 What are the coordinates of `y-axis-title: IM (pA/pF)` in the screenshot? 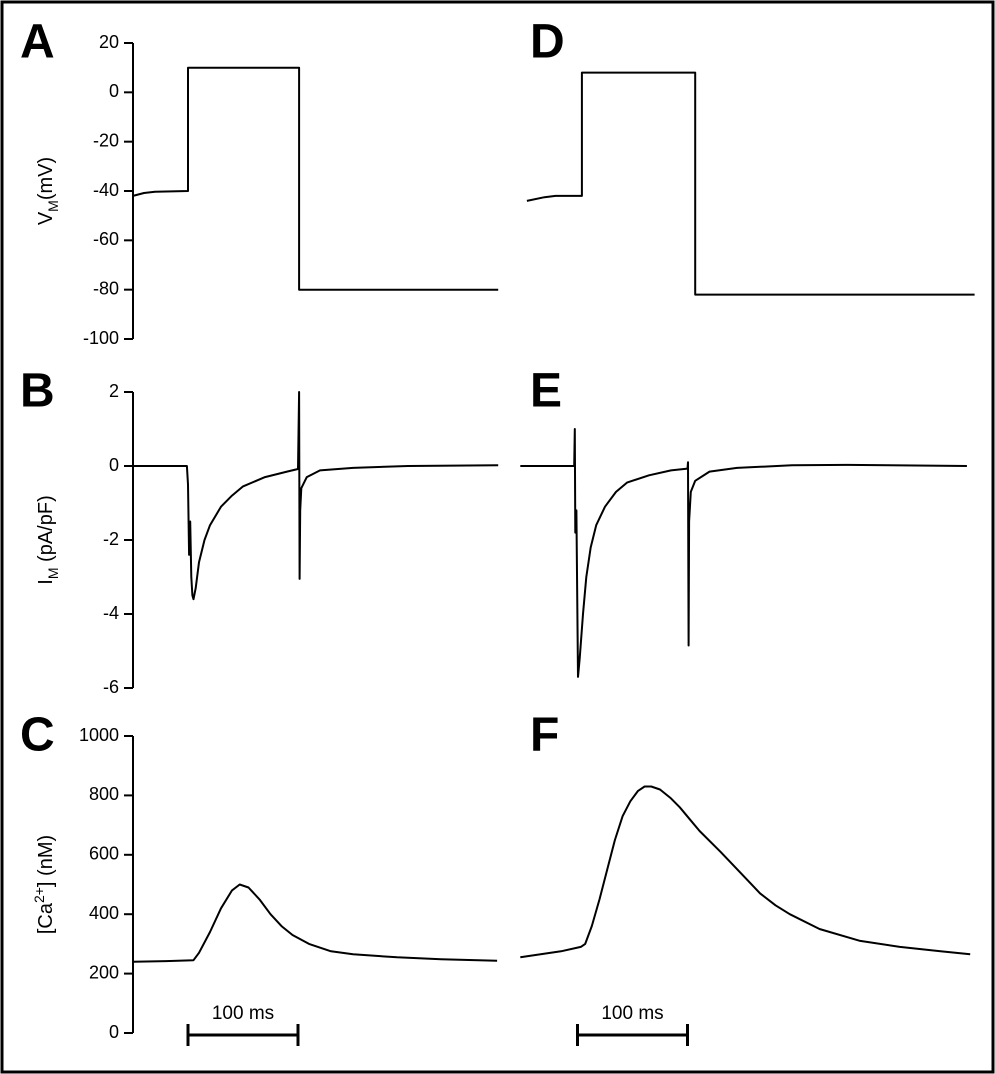 It's located at (48, 539).